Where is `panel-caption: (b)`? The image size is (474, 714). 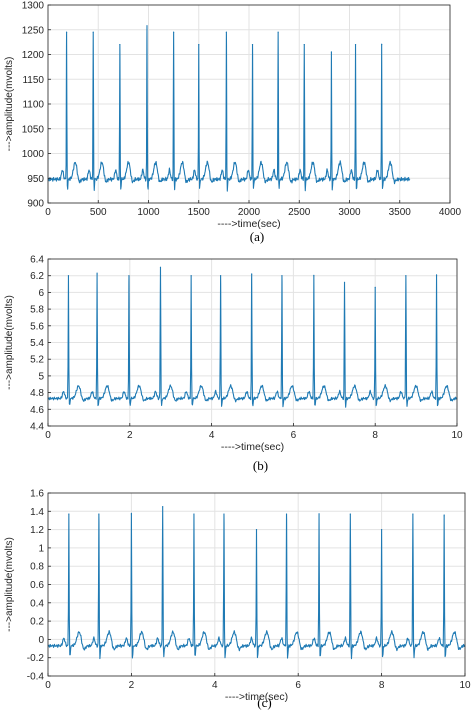
panel-caption: (b) is located at coordinates (260, 465).